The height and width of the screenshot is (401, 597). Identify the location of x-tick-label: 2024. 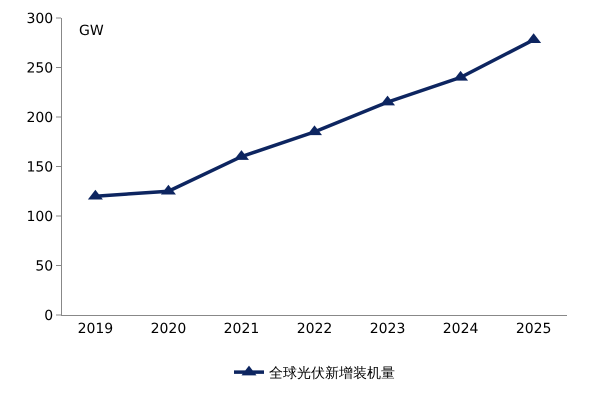
(460, 328).